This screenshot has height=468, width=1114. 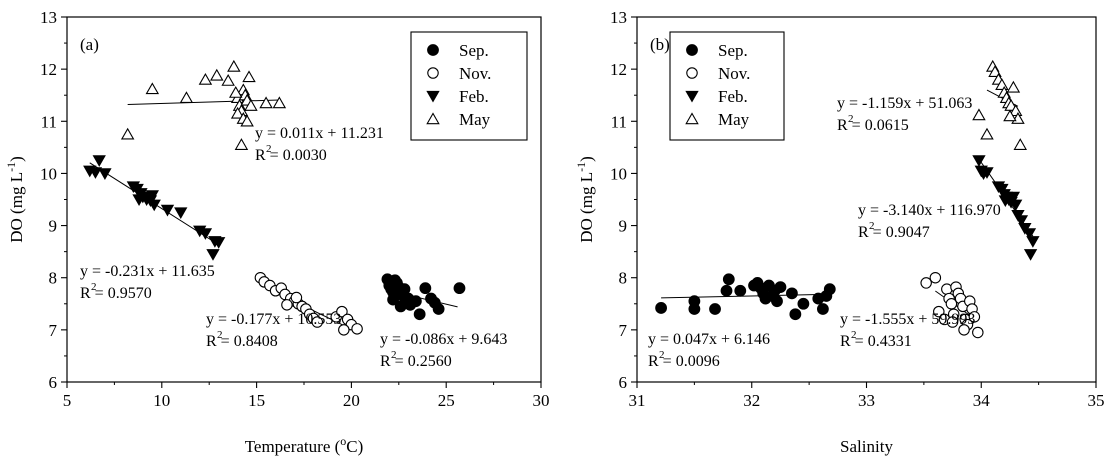 What do you see at coordinates (319, 133) in the screenshot?
I see `regression-equation: y = 0.011x + 11.231` at bounding box center [319, 133].